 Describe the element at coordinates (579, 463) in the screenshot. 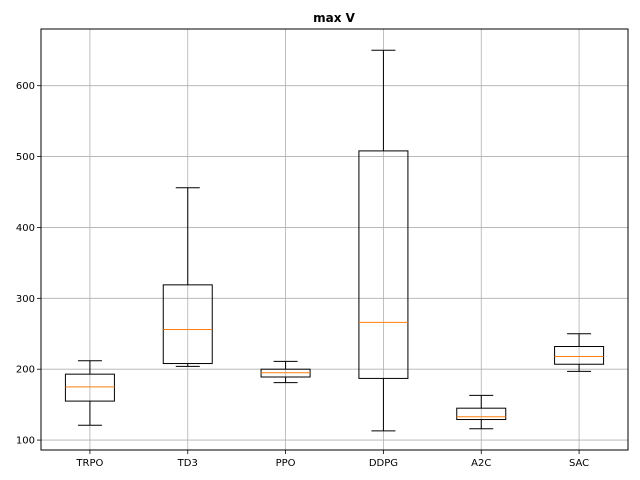

I see `x-tick-label: SAC` at that location.